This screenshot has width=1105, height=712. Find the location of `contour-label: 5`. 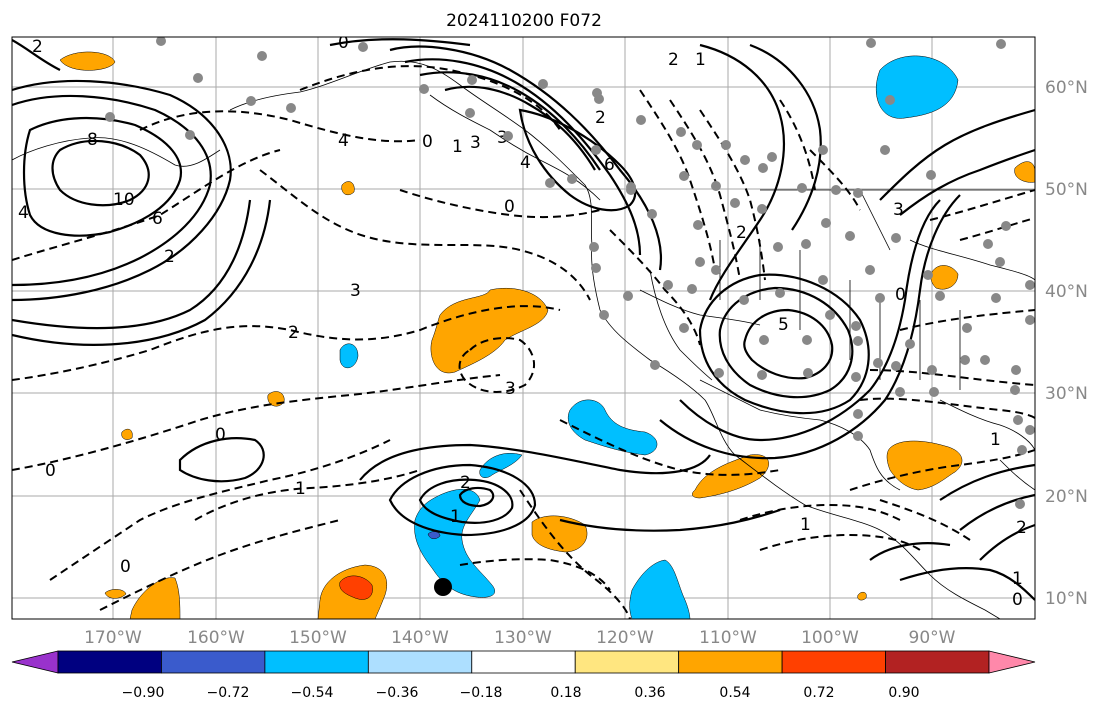

contour-label: 5 is located at coordinates (783, 325).